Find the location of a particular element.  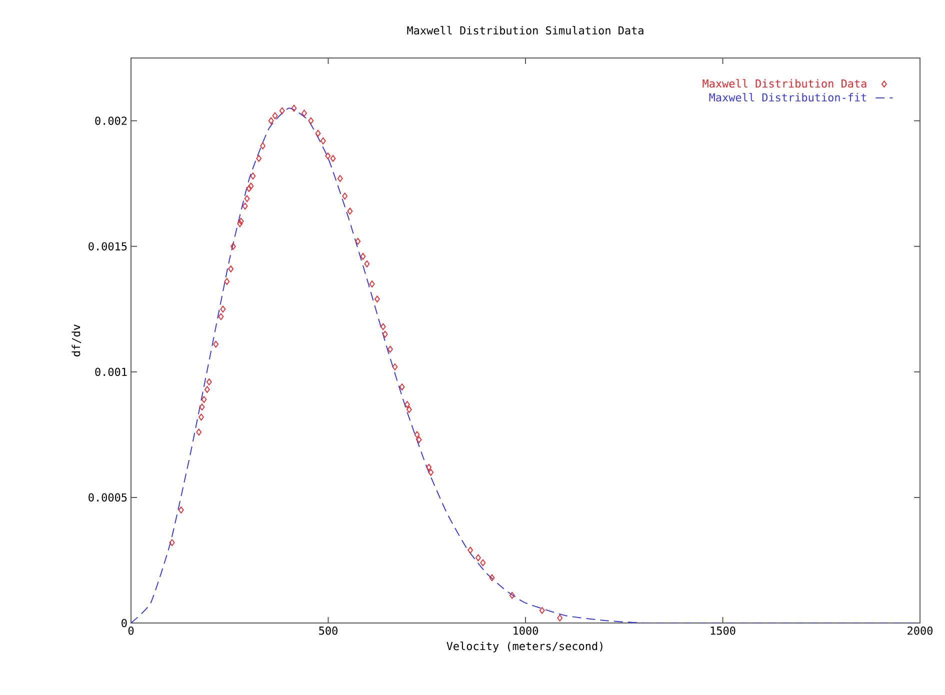

y-tick-label: 0 is located at coordinates (124, 623).